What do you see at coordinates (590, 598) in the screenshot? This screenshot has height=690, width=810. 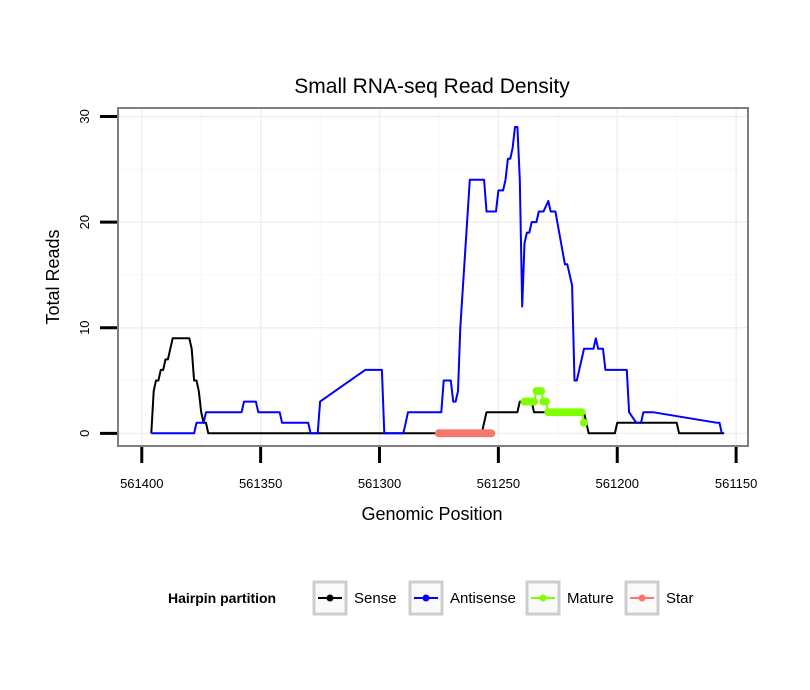 I see `legend-label-mature: Mature` at bounding box center [590, 598].